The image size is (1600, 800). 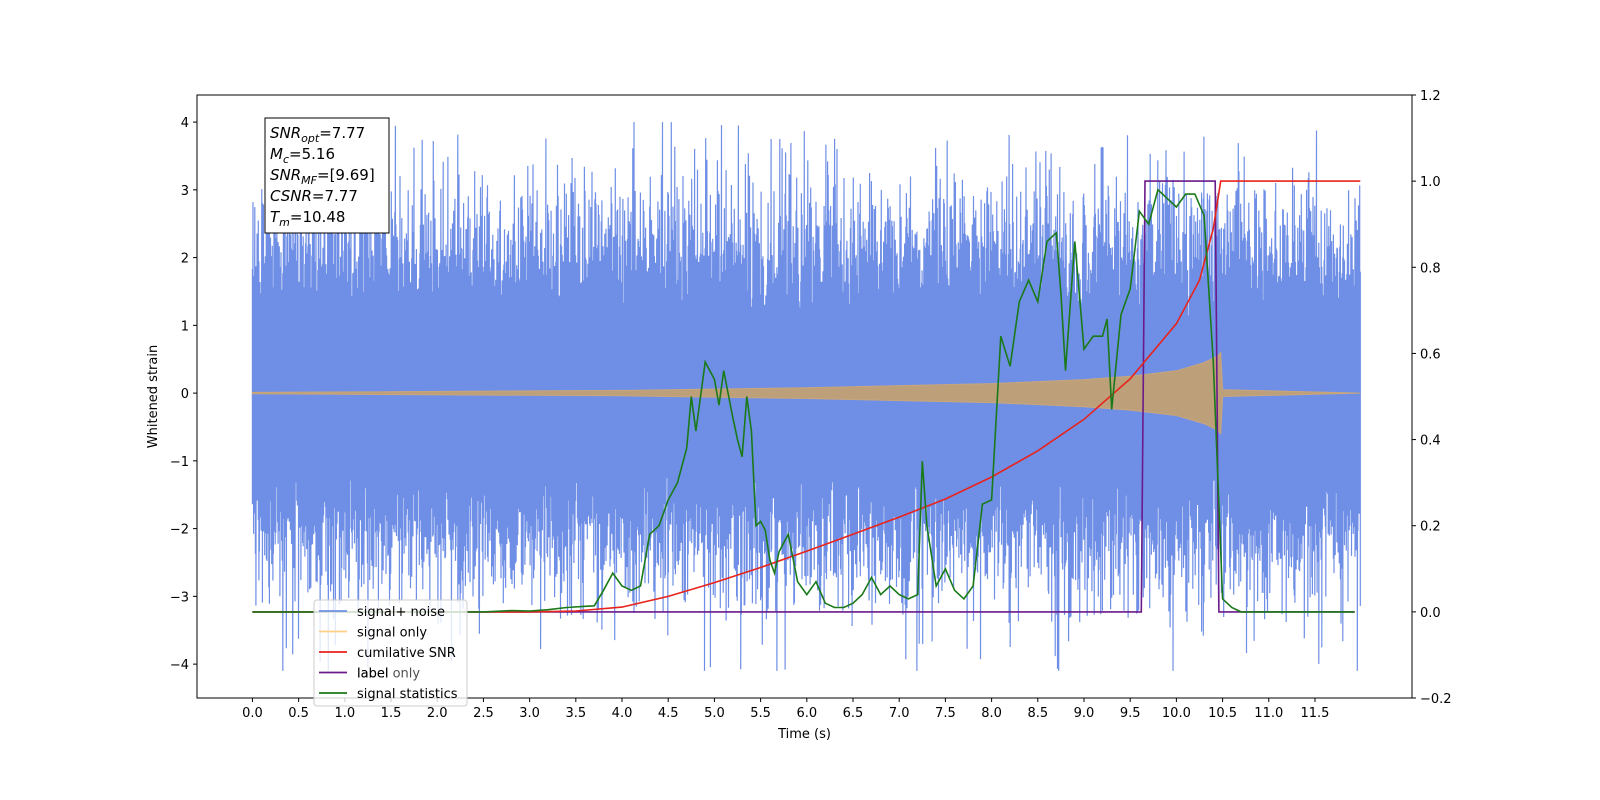 I want to click on x-tick-label: 2.0, so click(x=437, y=713).